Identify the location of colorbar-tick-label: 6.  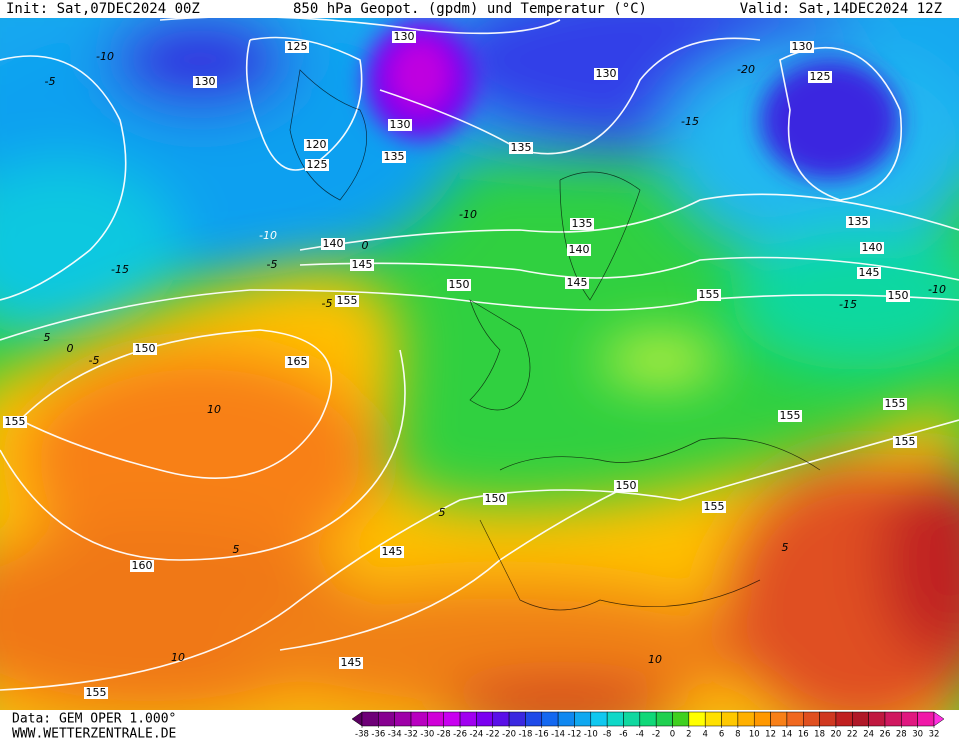
(721, 735).